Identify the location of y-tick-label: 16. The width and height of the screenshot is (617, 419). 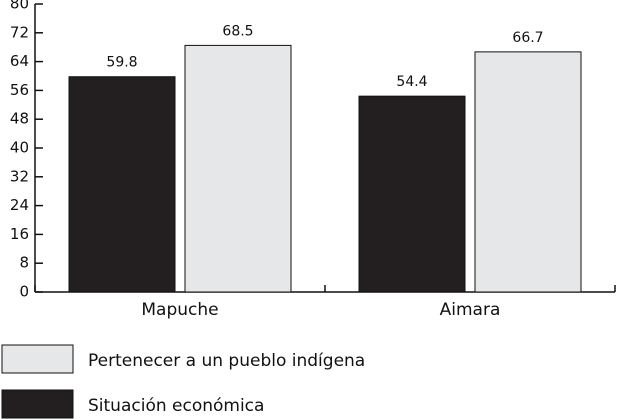
(19, 234).